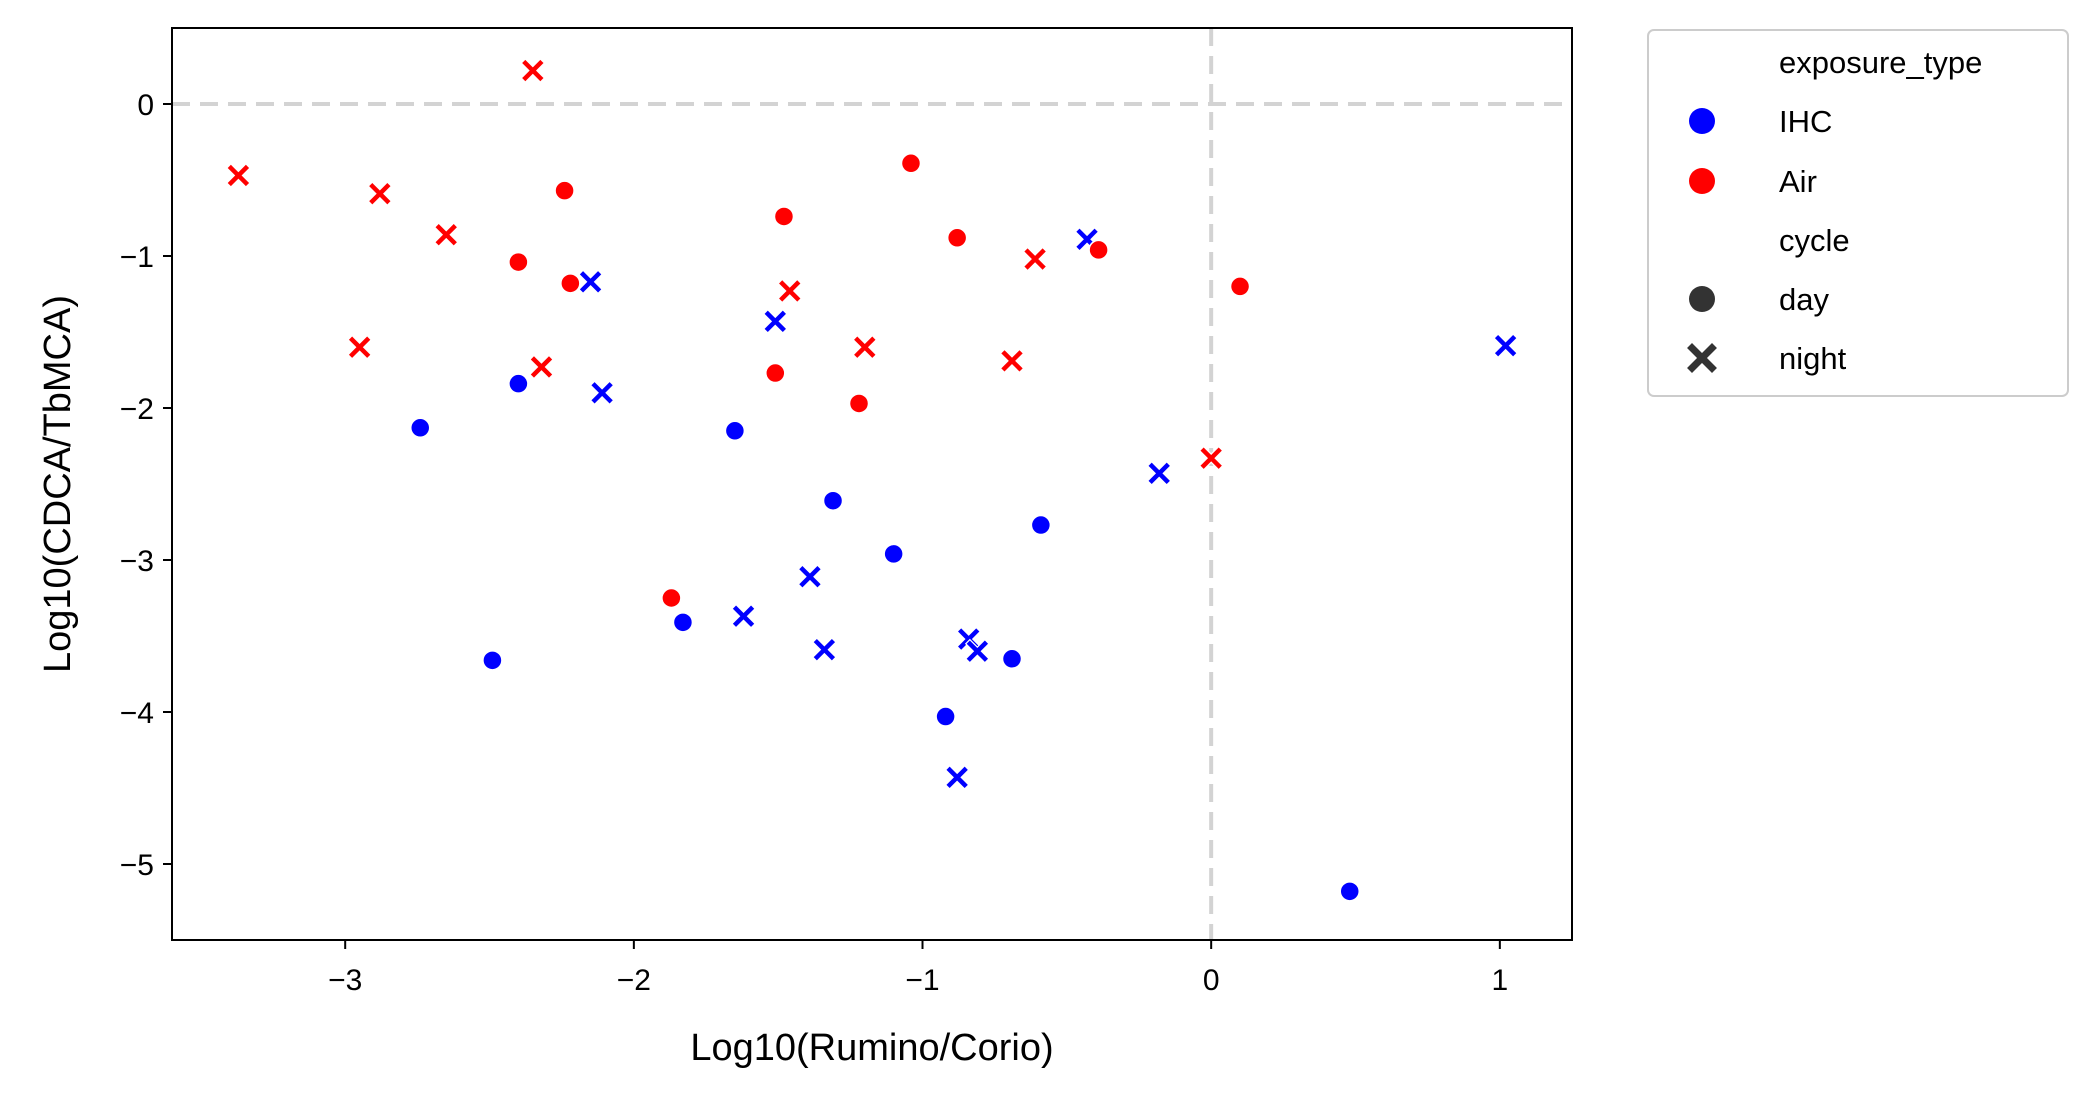 The image size is (2089, 1097). What do you see at coordinates (1805, 121) in the screenshot?
I see `legend-label-ihc: IHC` at bounding box center [1805, 121].